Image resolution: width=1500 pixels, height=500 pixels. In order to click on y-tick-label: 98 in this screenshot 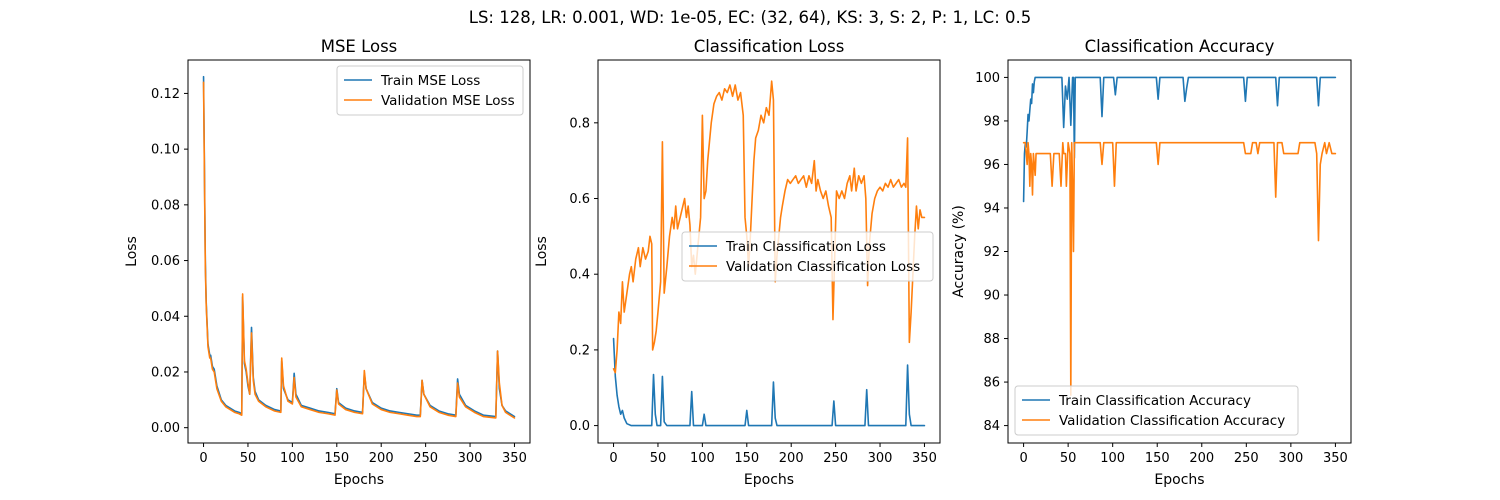, I will do `click(991, 121)`.